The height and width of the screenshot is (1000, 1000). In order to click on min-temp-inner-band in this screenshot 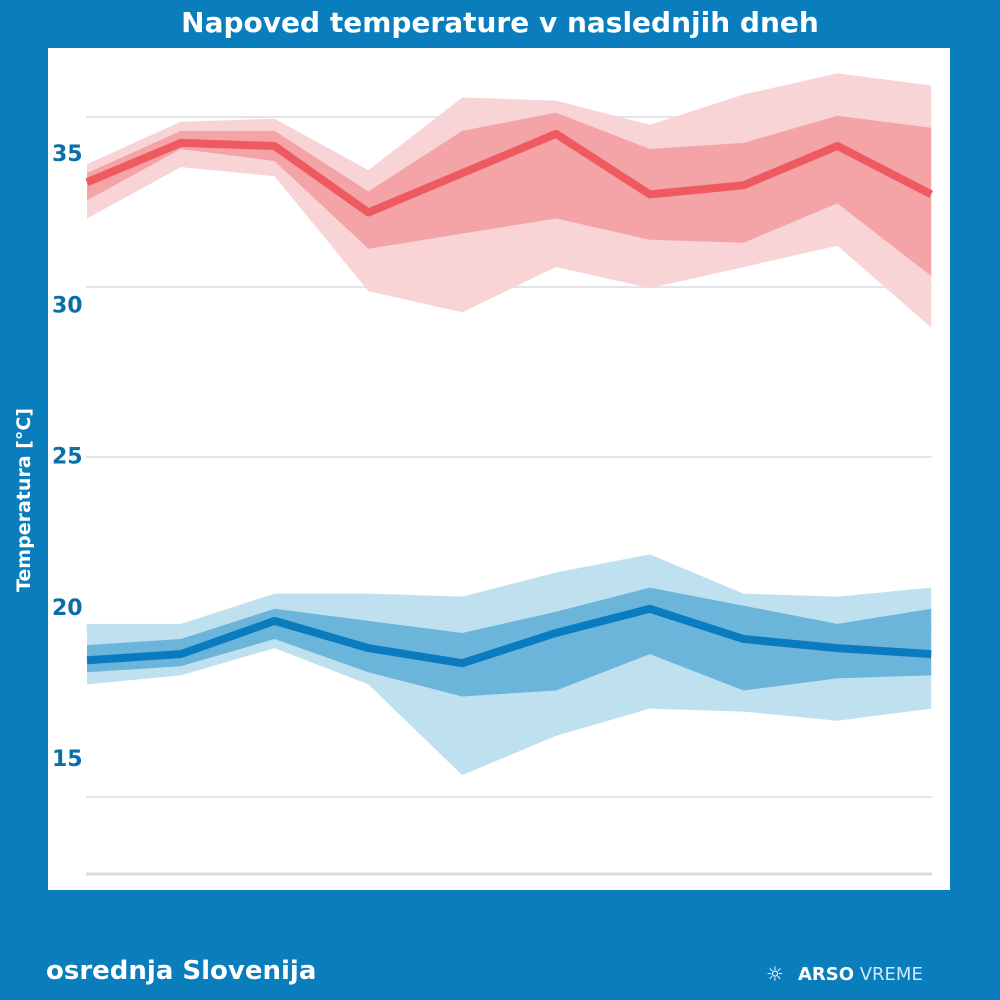, I will do `click(509, 642)`.